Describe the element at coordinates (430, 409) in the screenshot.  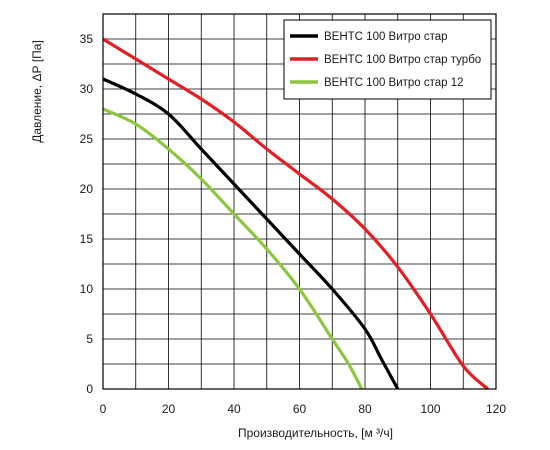
I see `x-tick-label: 100` at that location.